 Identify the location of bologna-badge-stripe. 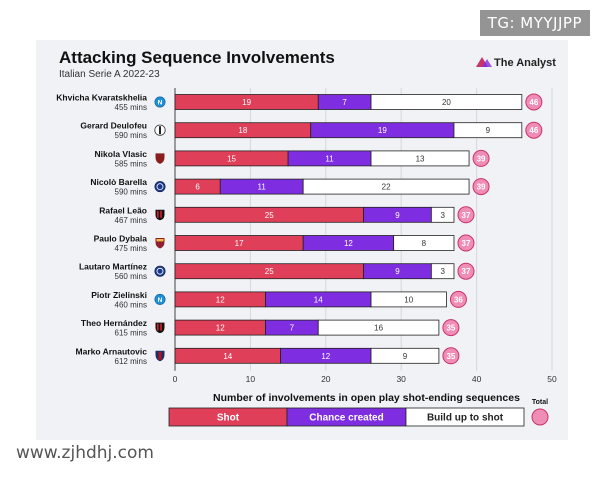
(160, 355).